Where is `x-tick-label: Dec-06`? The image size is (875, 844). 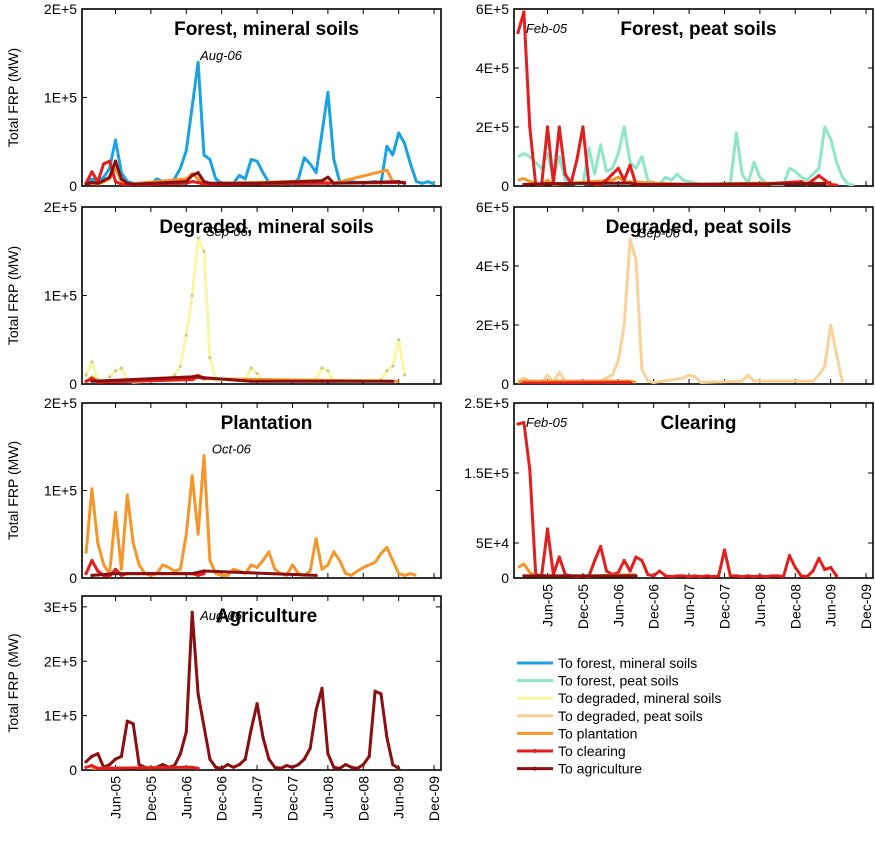 x-tick-label: Dec-06 is located at coordinates (654, 606).